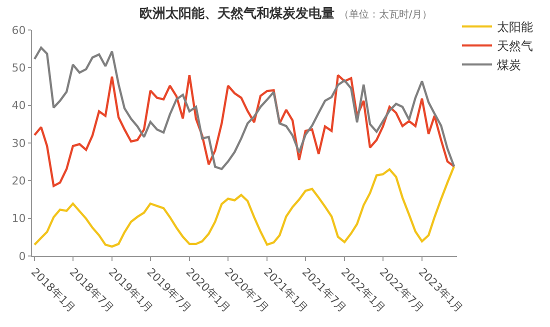 Image resolution: width=550 pixels, height=327 pixels. I want to click on y-tick-label: 50, so click(19, 68).